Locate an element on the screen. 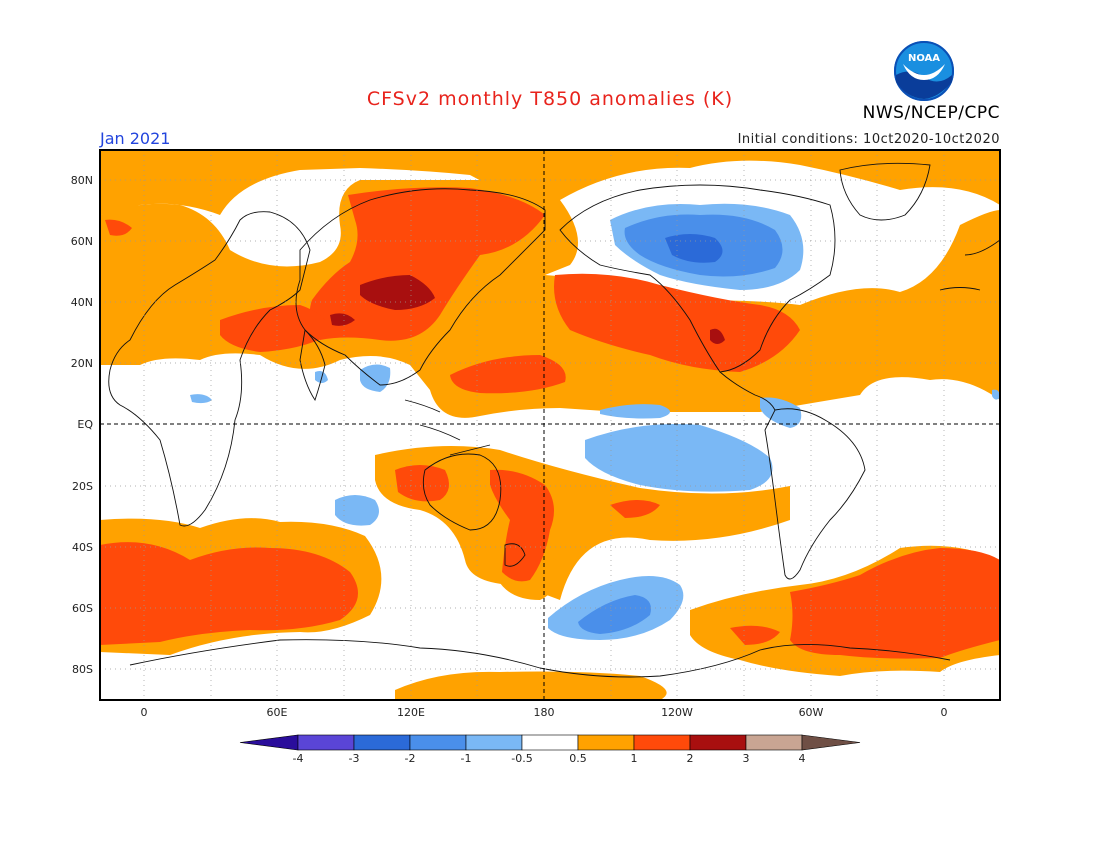 This screenshot has width=1100, height=850. colorbar-tick-label: 1 is located at coordinates (634, 758).